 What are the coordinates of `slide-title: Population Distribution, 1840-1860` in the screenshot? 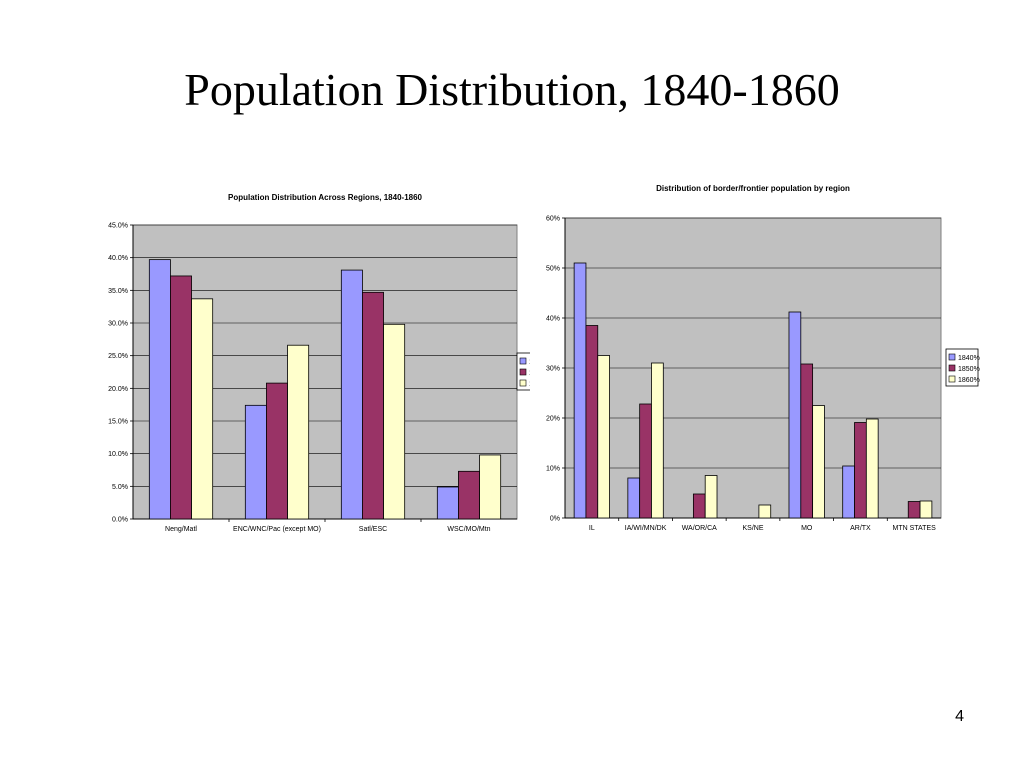 It's located at (512, 89).